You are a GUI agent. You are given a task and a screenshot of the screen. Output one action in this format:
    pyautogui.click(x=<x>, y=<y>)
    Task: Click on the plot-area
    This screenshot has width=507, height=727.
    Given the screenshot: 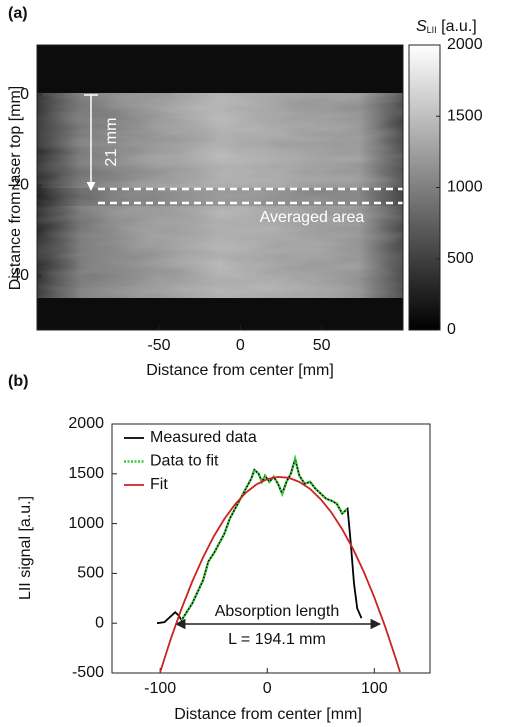 What is the action you would take?
    pyautogui.click(x=278, y=563)
    